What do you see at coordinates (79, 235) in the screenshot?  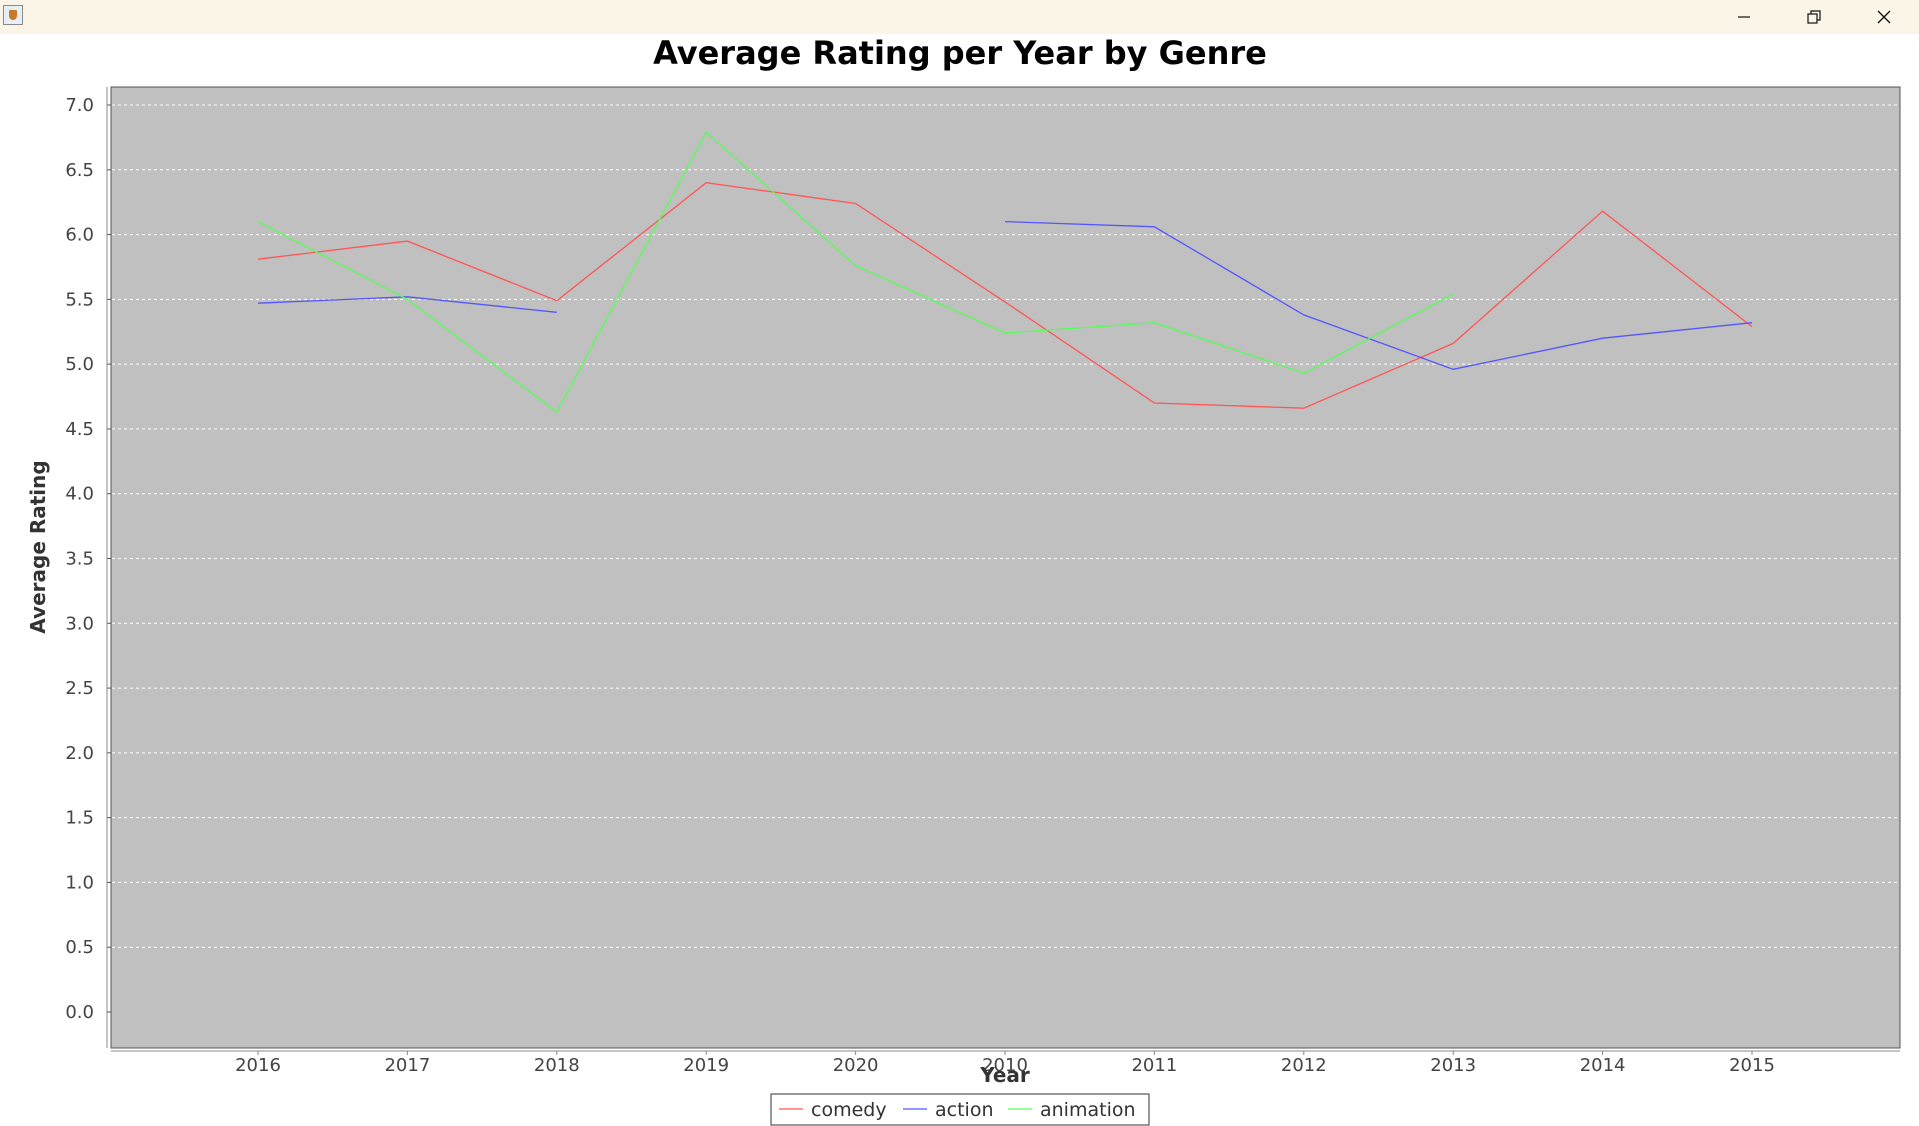 I see `y-tick-label: 6.0` at bounding box center [79, 235].